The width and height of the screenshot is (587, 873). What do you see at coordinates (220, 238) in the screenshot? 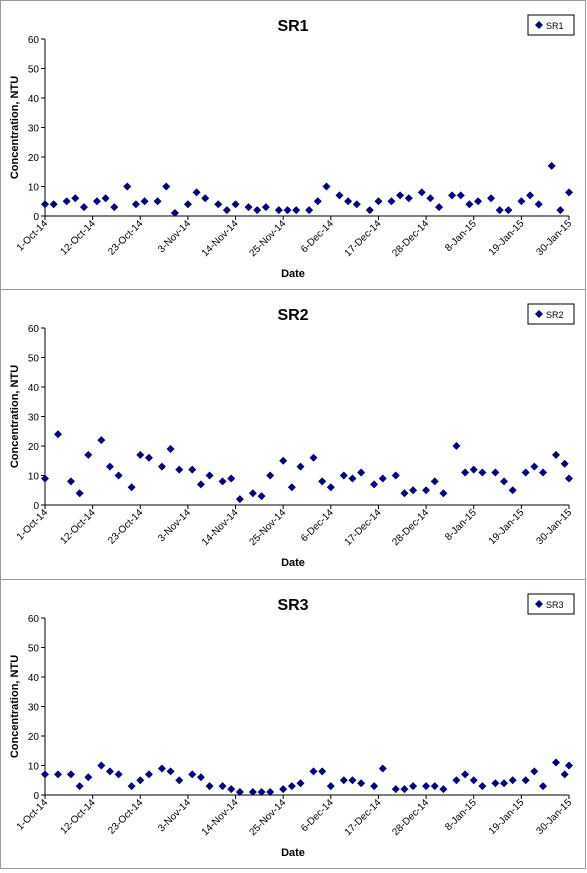
I see `x-tick-label: 14-Nov-14` at bounding box center [220, 238].